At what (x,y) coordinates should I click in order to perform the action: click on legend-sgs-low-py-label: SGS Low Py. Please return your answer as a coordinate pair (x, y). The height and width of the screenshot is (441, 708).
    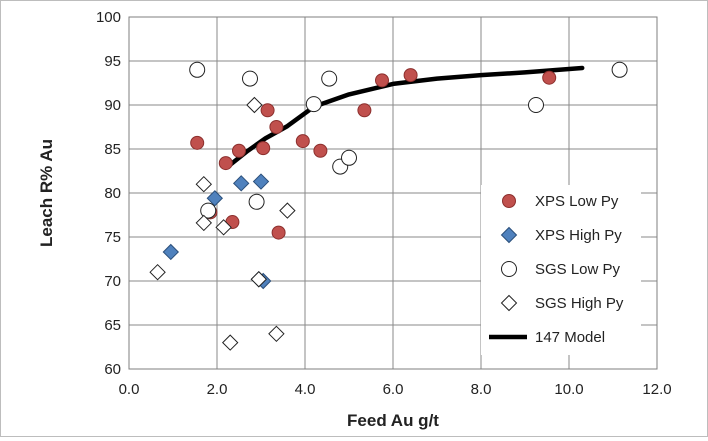
    Looking at the image, I should click on (578, 269).